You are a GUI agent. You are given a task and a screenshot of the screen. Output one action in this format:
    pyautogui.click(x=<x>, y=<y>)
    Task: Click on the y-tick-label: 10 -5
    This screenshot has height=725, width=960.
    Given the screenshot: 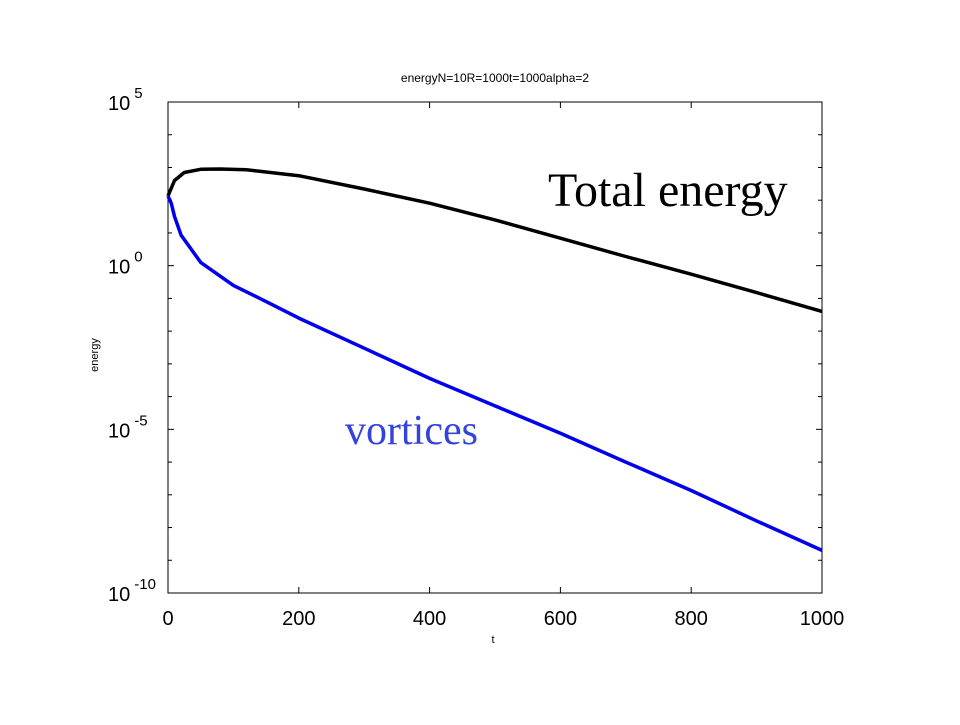 What is the action you would take?
    pyautogui.click(x=128, y=427)
    